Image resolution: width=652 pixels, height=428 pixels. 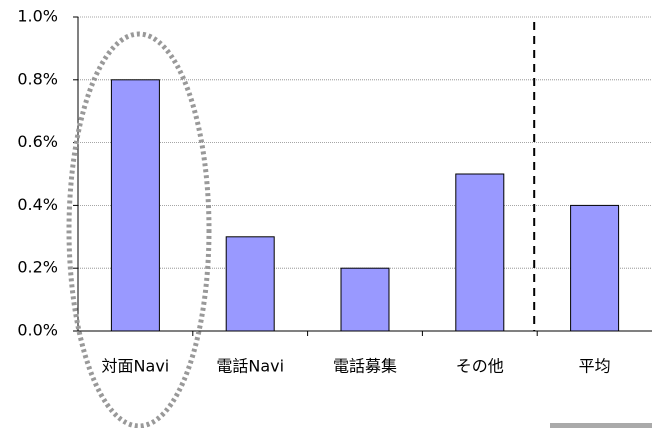 What do you see at coordinates (365, 366) in the screenshot?
I see `x-tick-label: 電話募集` at bounding box center [365, 366].